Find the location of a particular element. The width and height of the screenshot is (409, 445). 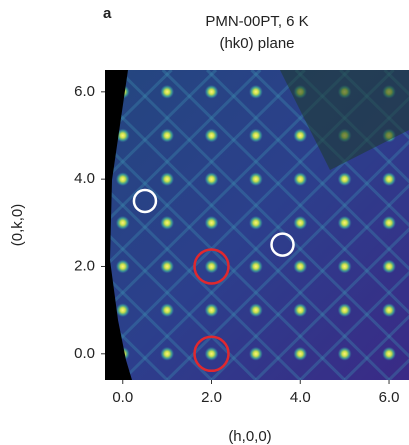

x-axis-label: (h,0,0) is located at coordinates (249, 436).